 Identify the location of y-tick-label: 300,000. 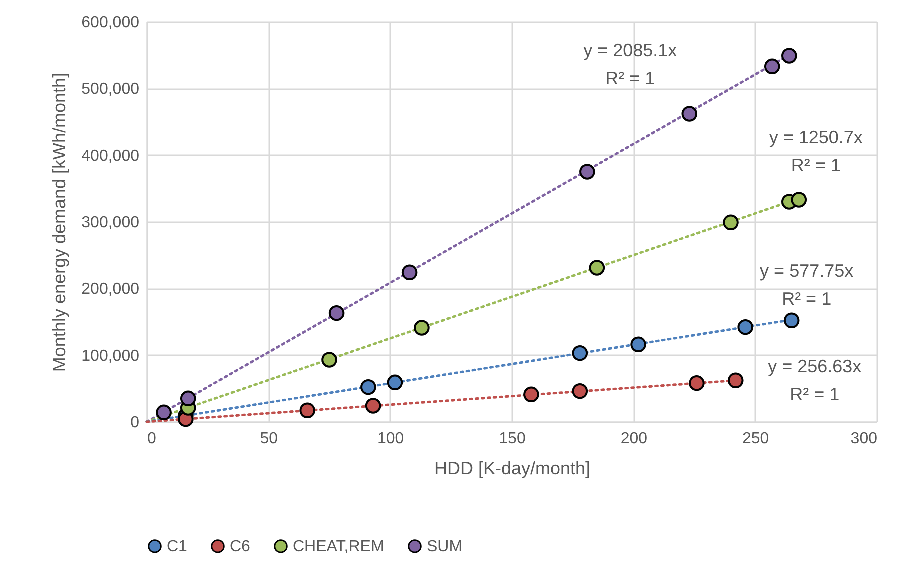
(111, 223).